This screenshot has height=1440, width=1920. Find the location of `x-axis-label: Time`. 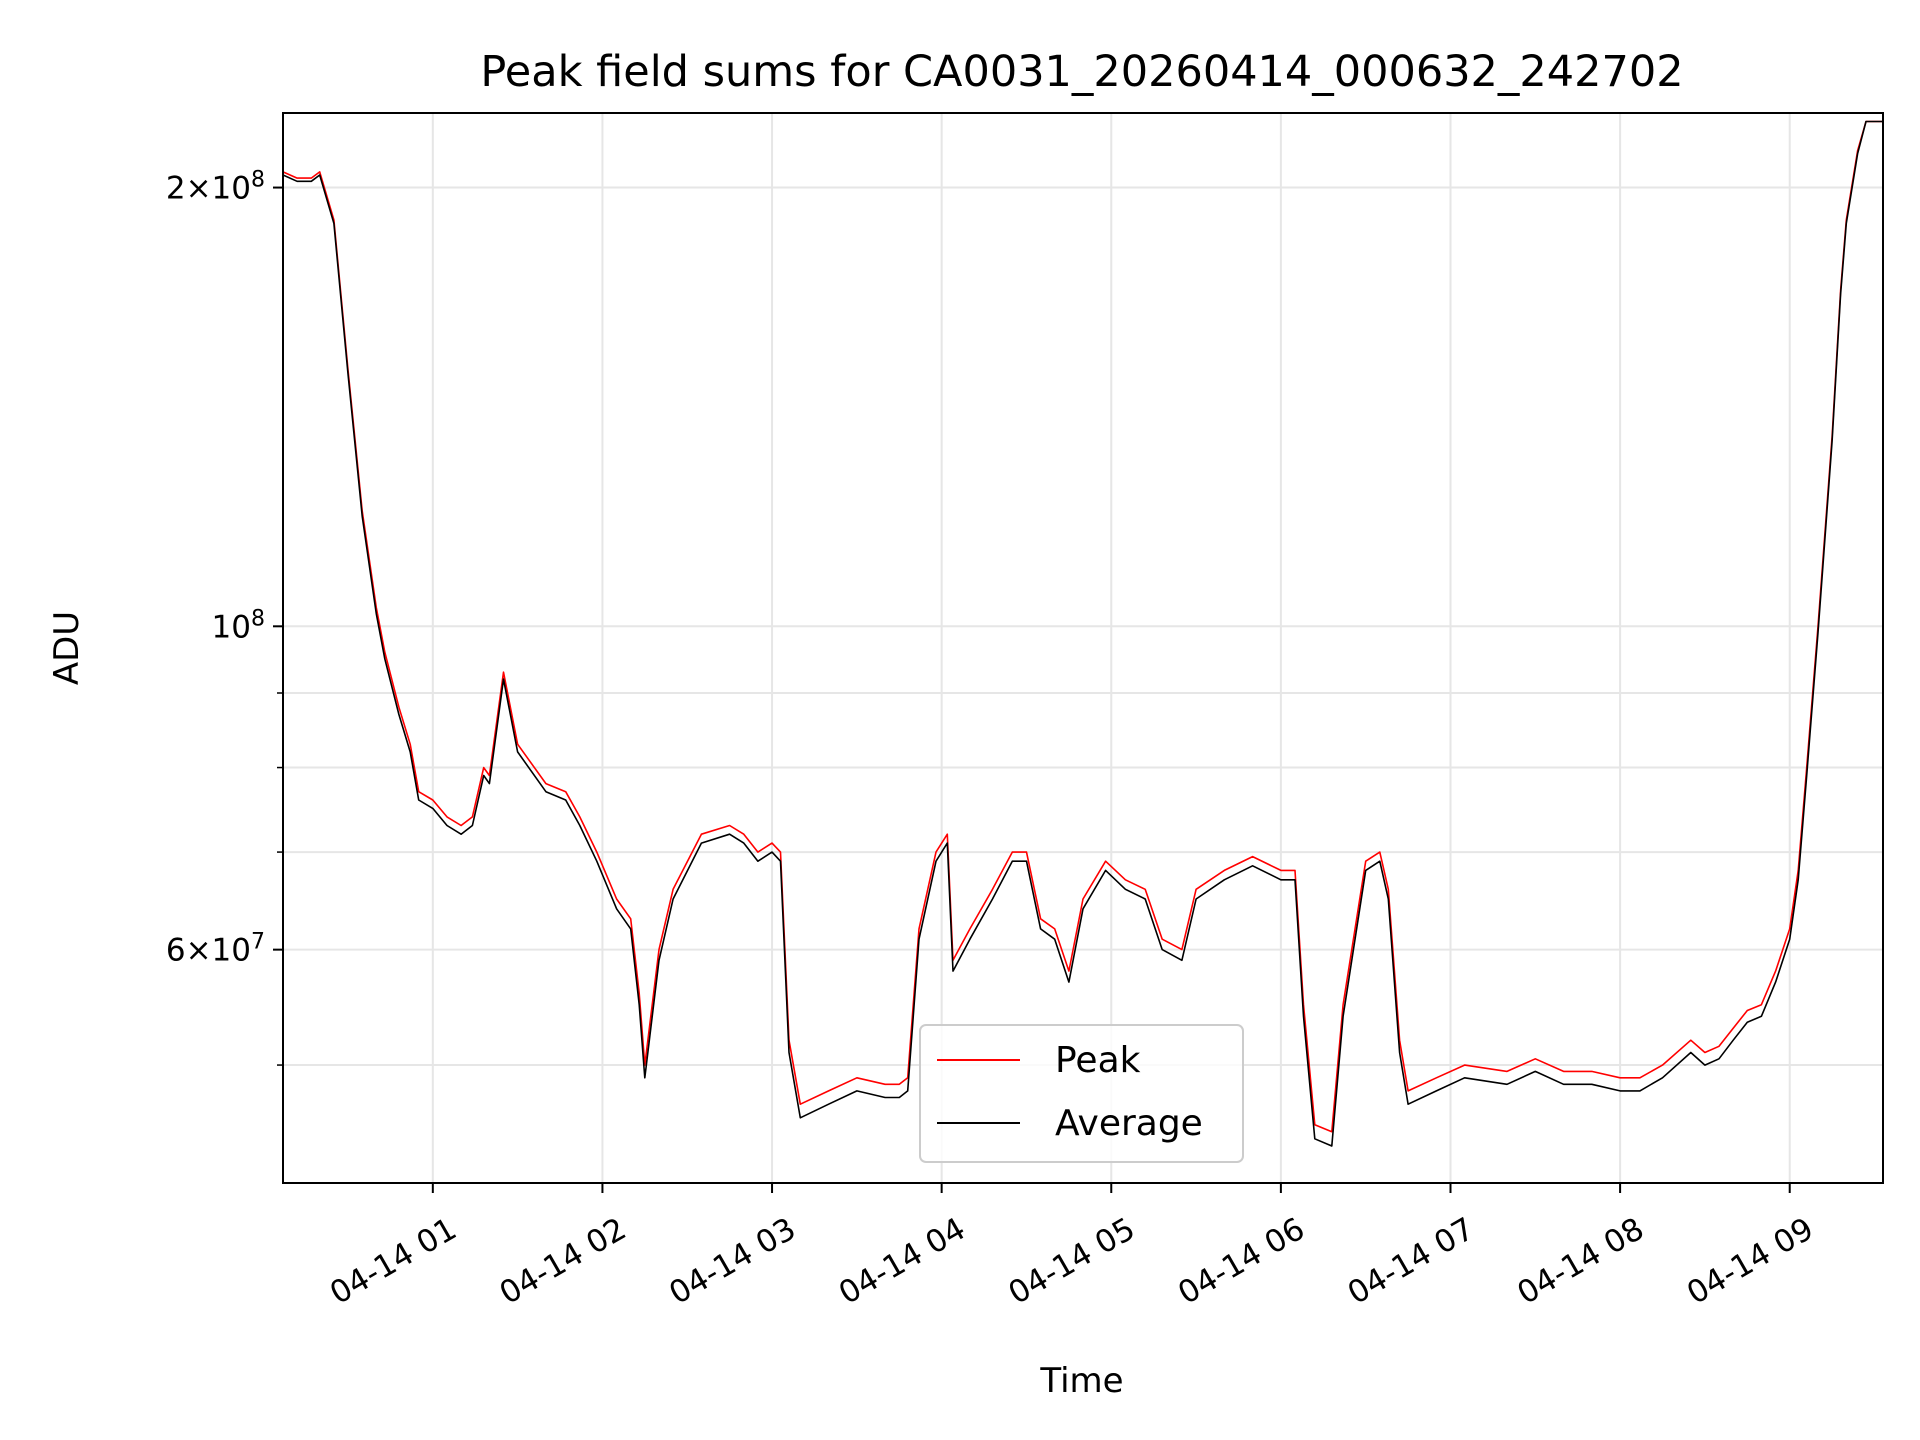

x-axis-label: Time is located at coordinates (1081, 1381).